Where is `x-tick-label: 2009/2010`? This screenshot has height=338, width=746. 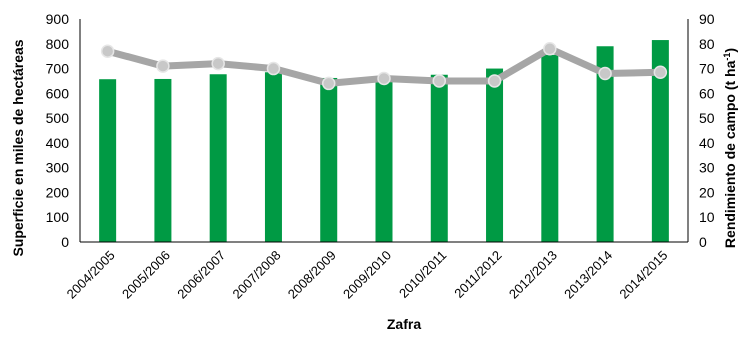 x-tick-label: 2009/2010 is located at coordinates (367, 275).